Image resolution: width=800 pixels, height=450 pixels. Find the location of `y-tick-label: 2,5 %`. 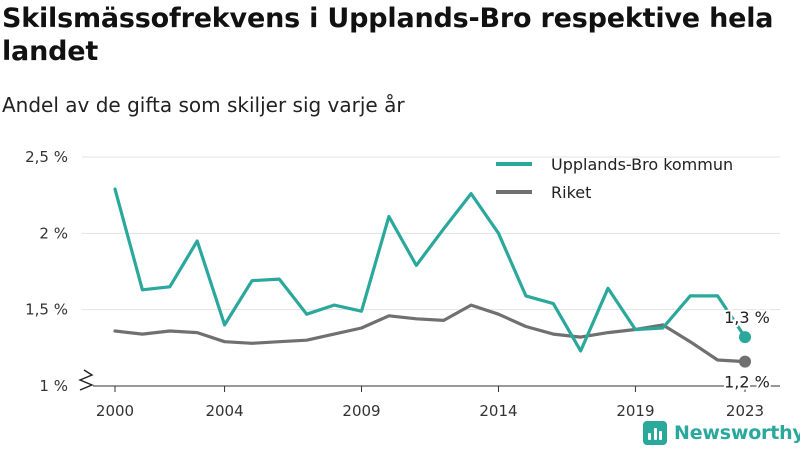

y-tick-label: 2,5 % is located at coordinates (46, 157).